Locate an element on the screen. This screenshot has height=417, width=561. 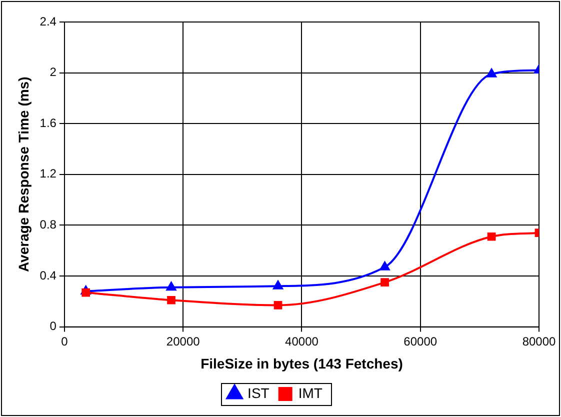
x-tick-label: 60000 is located at coordinates (421, 341).